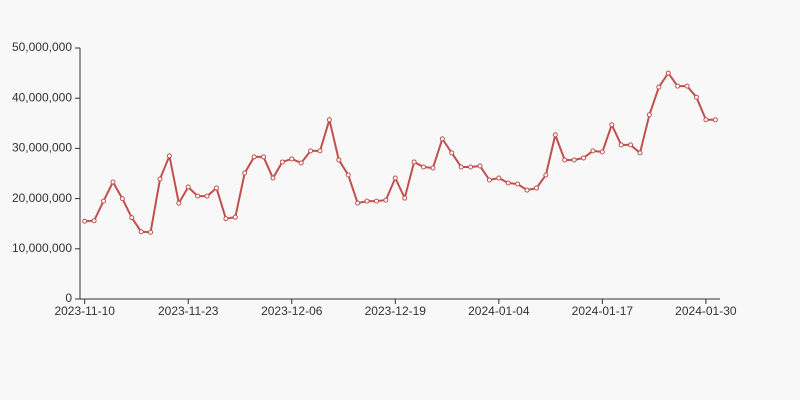 The height and width of the screenshot is (400, 800). I want to click on y-tick-label: 40,000,000, so click(42, 97).